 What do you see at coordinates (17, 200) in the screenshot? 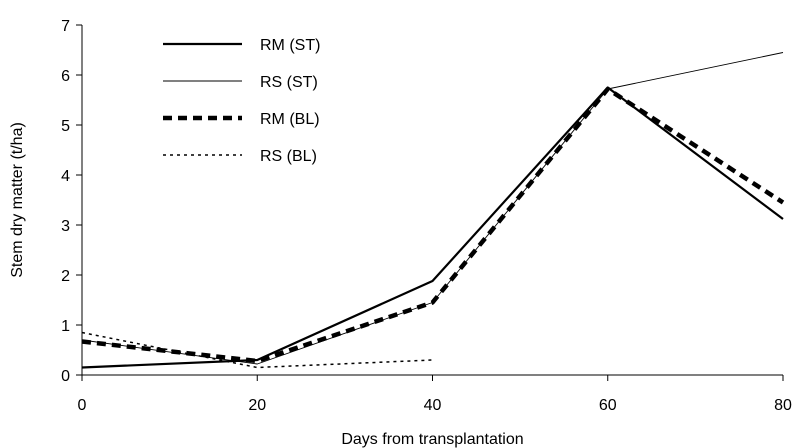
I see `y-axis-label: Stem dry matter (t/ha)` at bounding box center [17, 200].